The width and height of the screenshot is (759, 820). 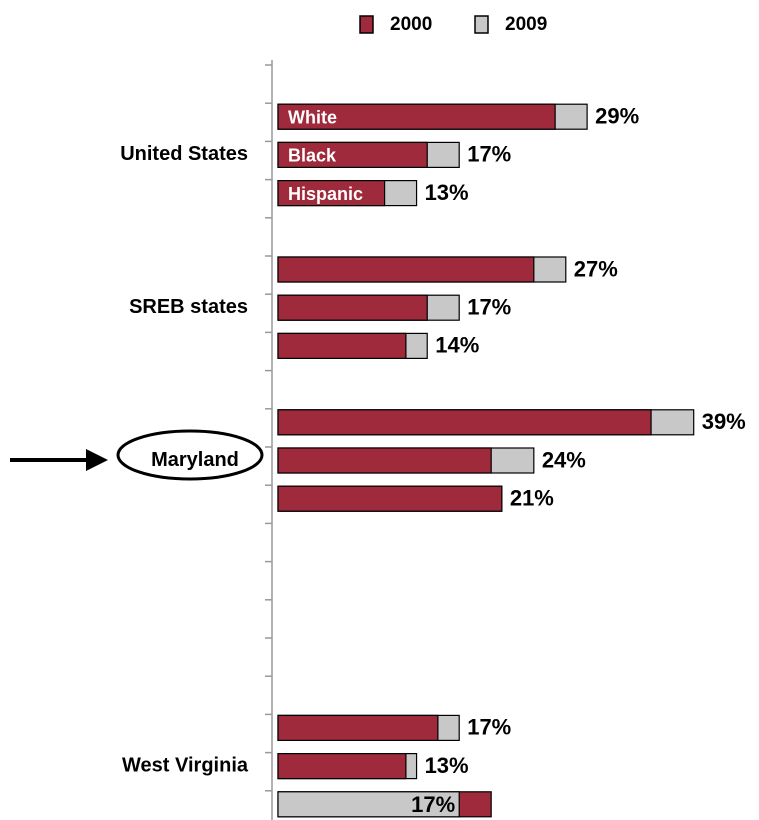 I want to click on group-label: United States, so click(x=184, y=154).